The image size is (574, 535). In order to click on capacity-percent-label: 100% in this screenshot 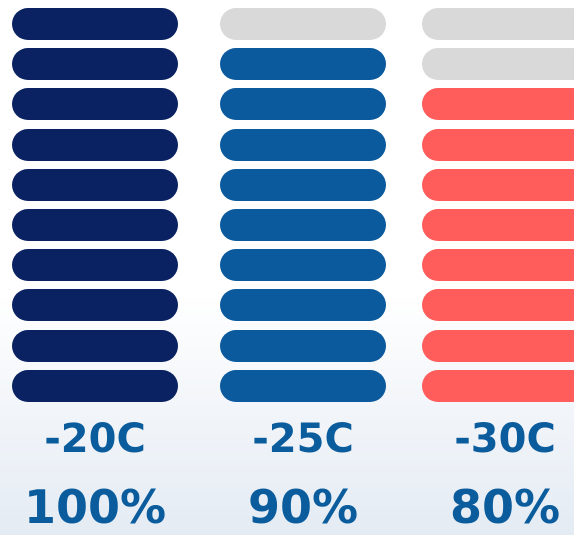, I will do `click(95, 507)`.